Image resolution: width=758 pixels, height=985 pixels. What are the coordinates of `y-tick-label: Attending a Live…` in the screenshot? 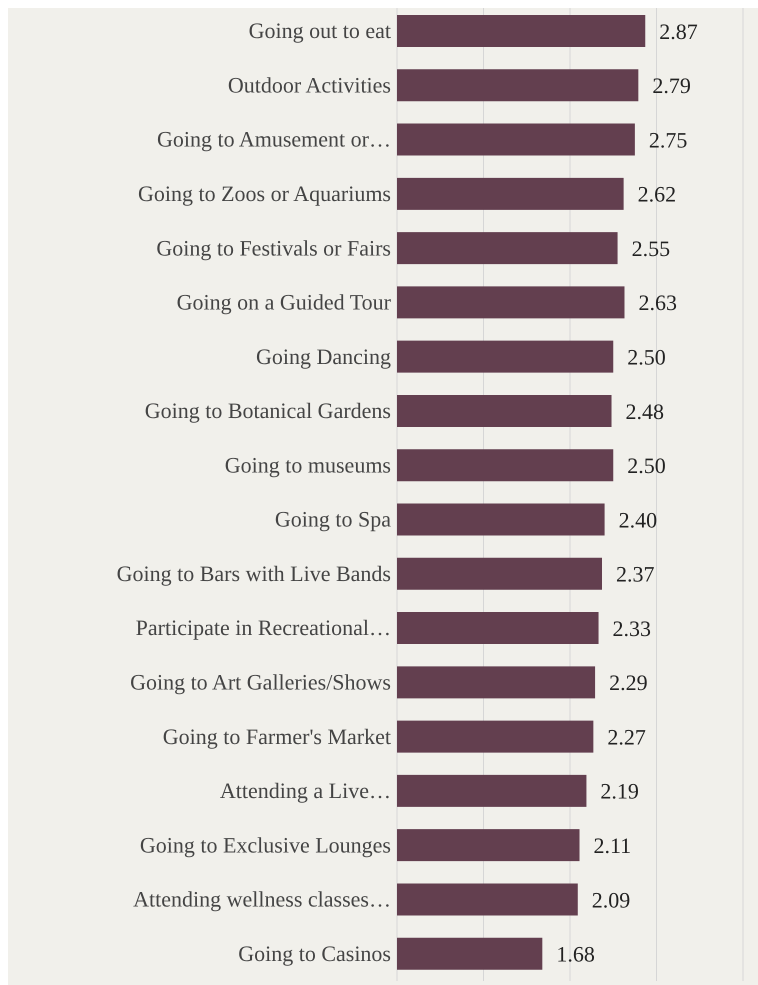 It's located at (305, 791).